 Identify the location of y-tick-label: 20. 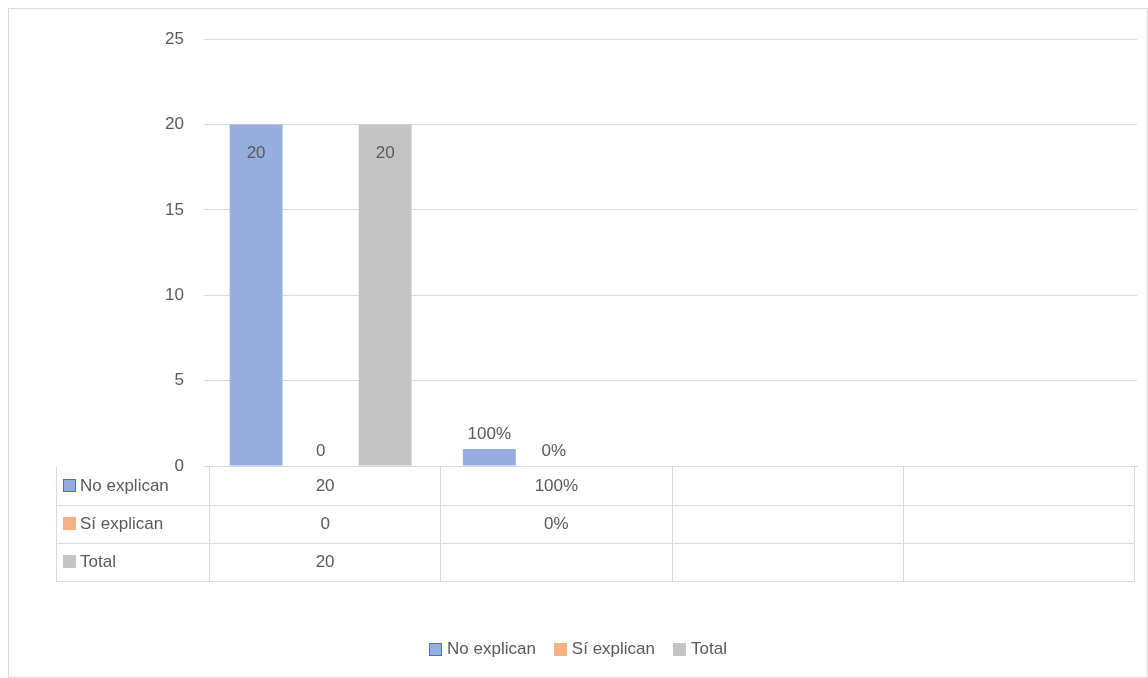
(174, 124).